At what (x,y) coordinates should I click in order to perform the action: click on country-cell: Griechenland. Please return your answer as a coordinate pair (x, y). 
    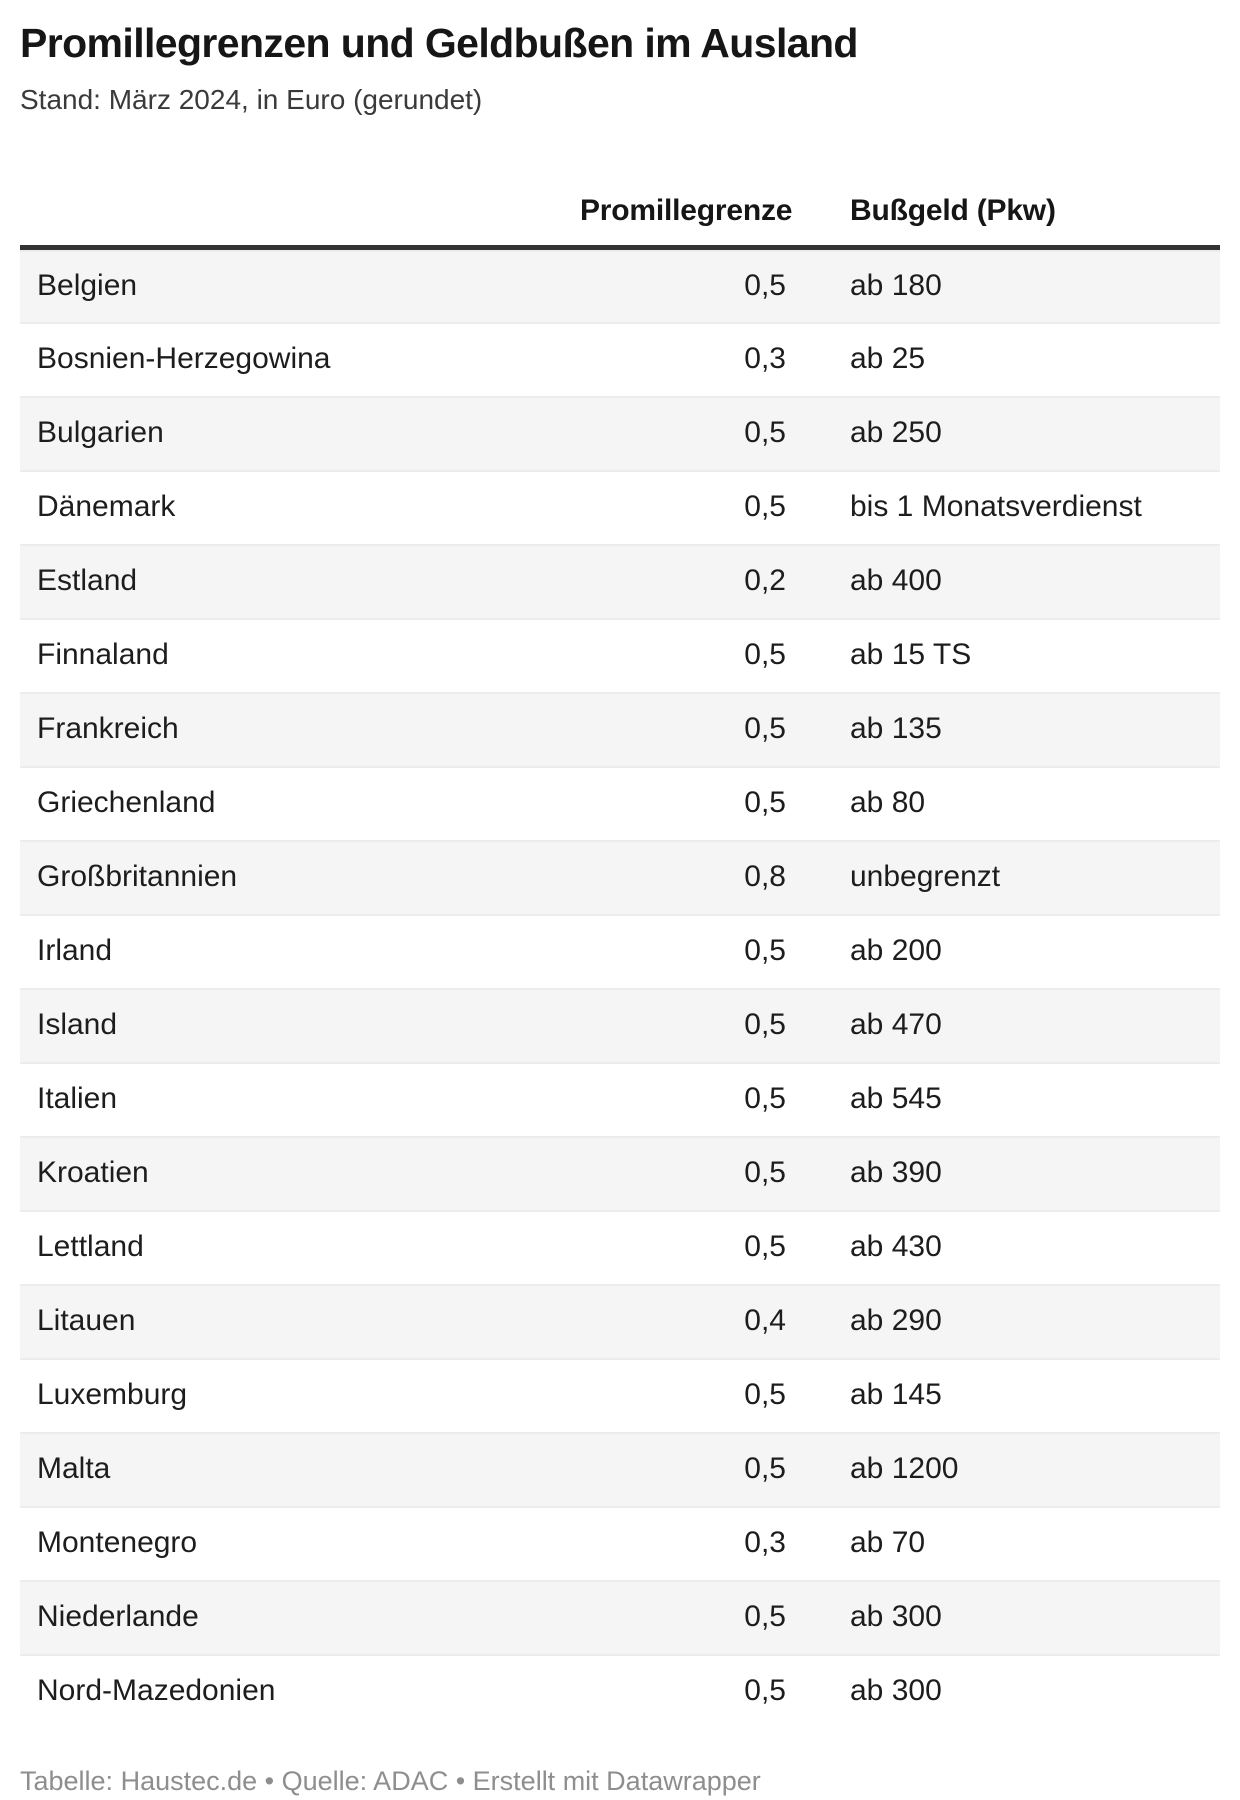
    Looking at the image, I should click on (300, 803).